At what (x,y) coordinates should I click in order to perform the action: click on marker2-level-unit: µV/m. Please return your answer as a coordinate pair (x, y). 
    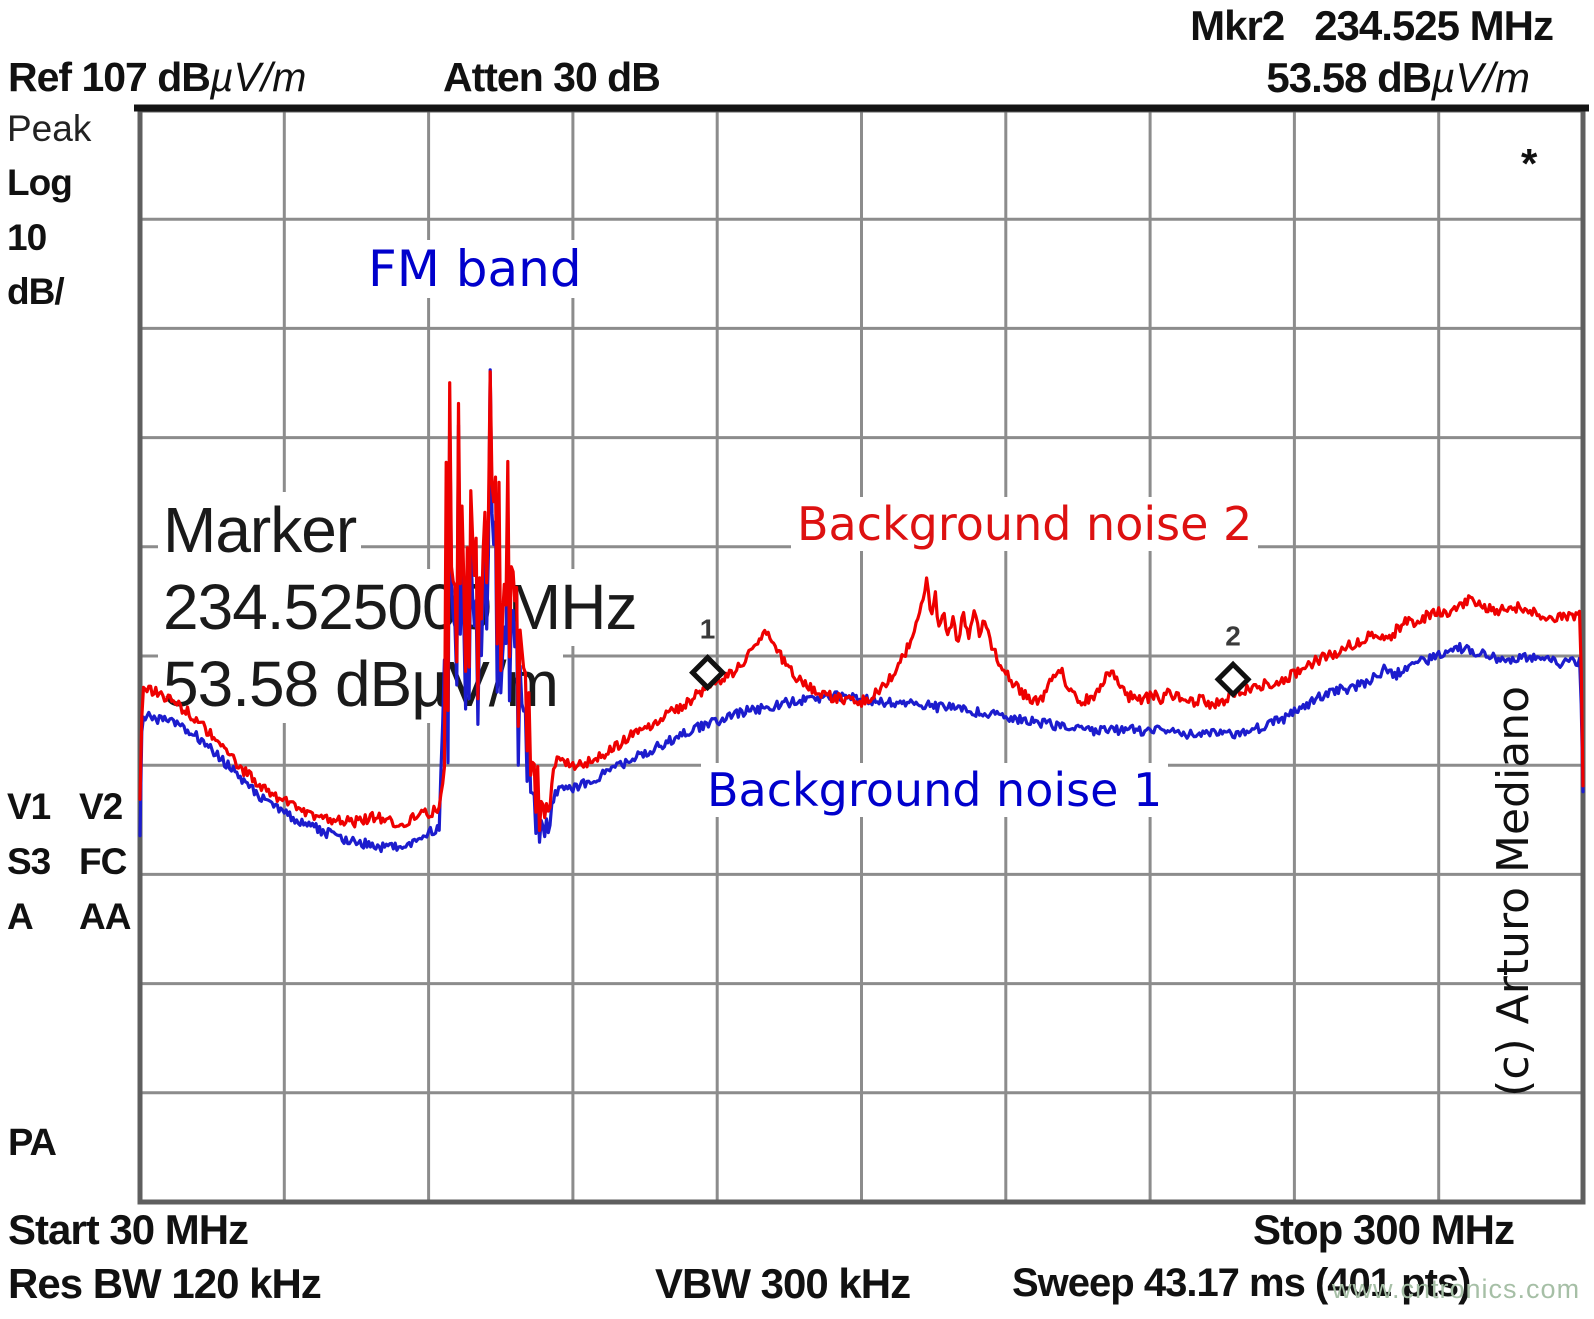
    Looking at the image, I should click on (1480, 77).